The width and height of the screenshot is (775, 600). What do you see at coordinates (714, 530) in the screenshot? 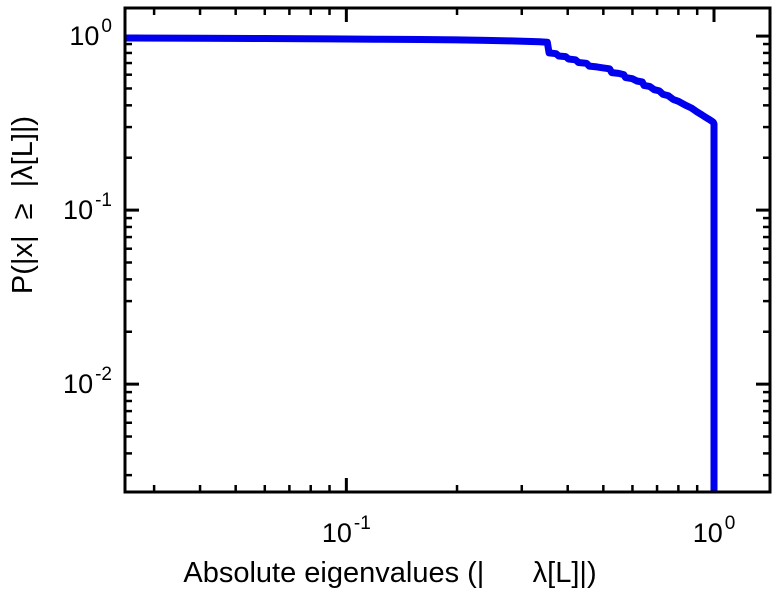
I see `x-tick-label: 10 0` at bounding box center [714, 530].